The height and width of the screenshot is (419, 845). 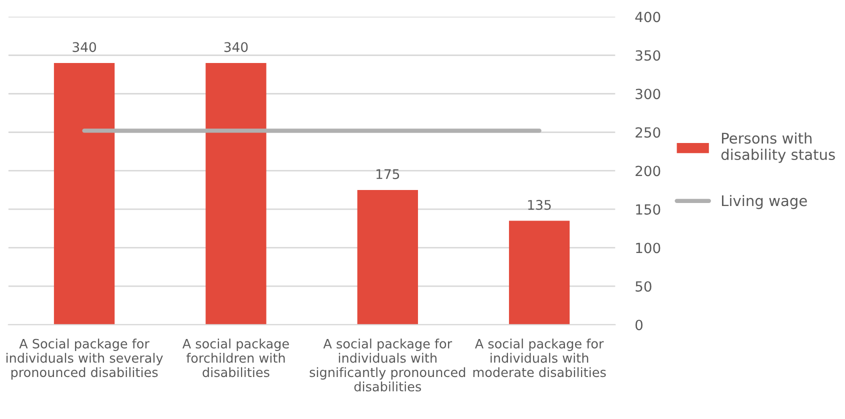 I want to click on x-tick-label: A social package for individuals with significantly pronounced disabilities, so click(x=388, y=365).